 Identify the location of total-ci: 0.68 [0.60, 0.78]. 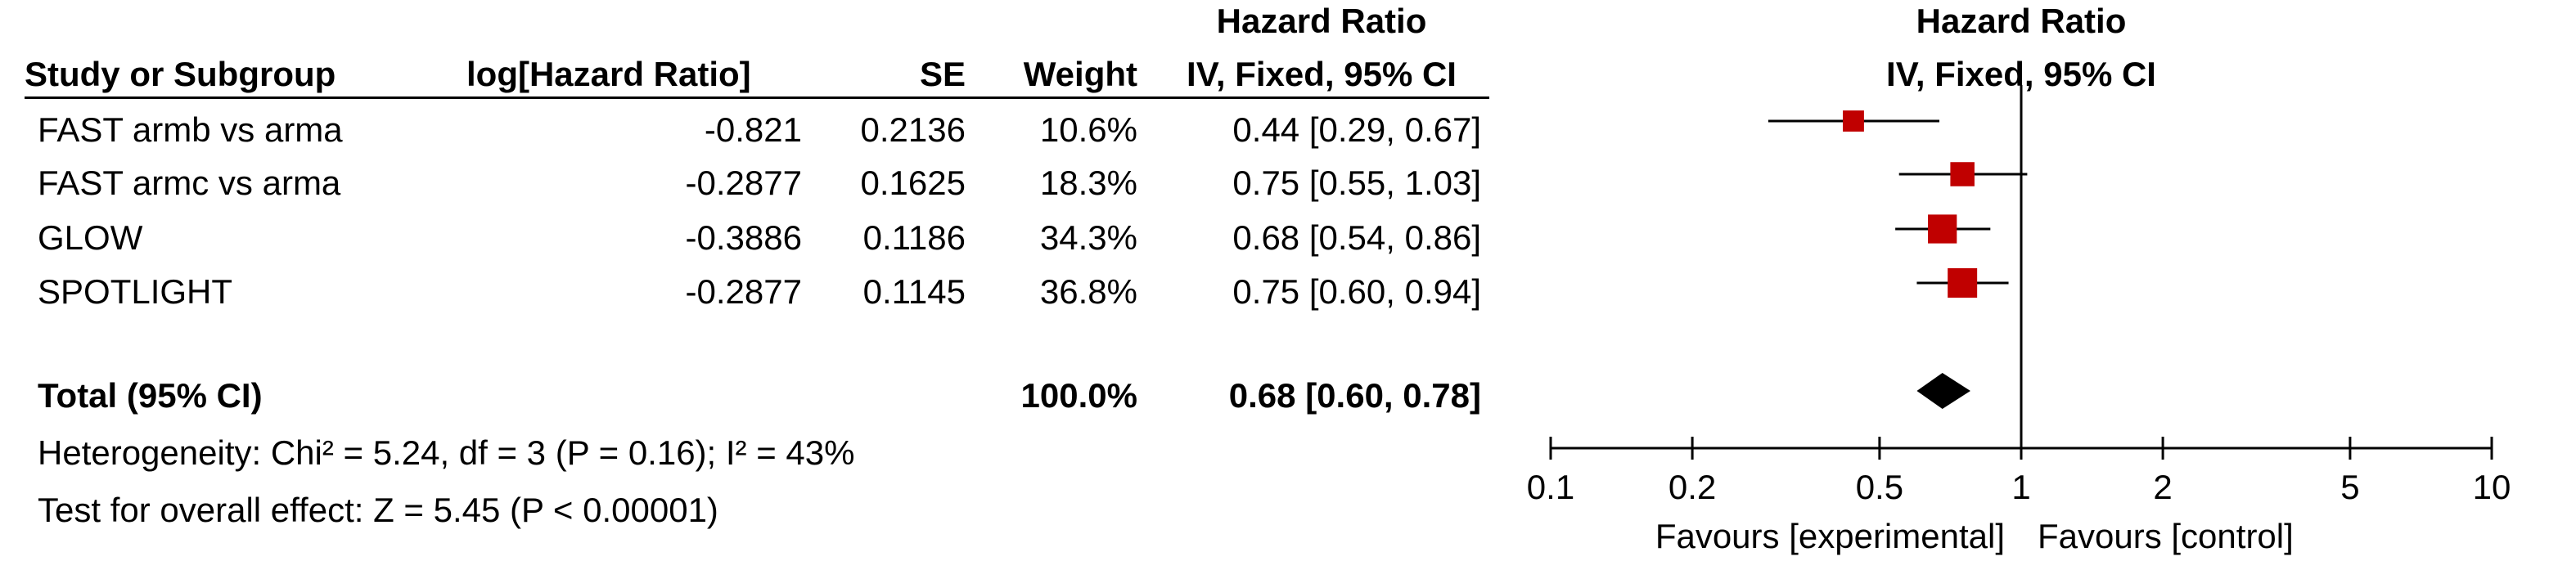
(1354, 395).